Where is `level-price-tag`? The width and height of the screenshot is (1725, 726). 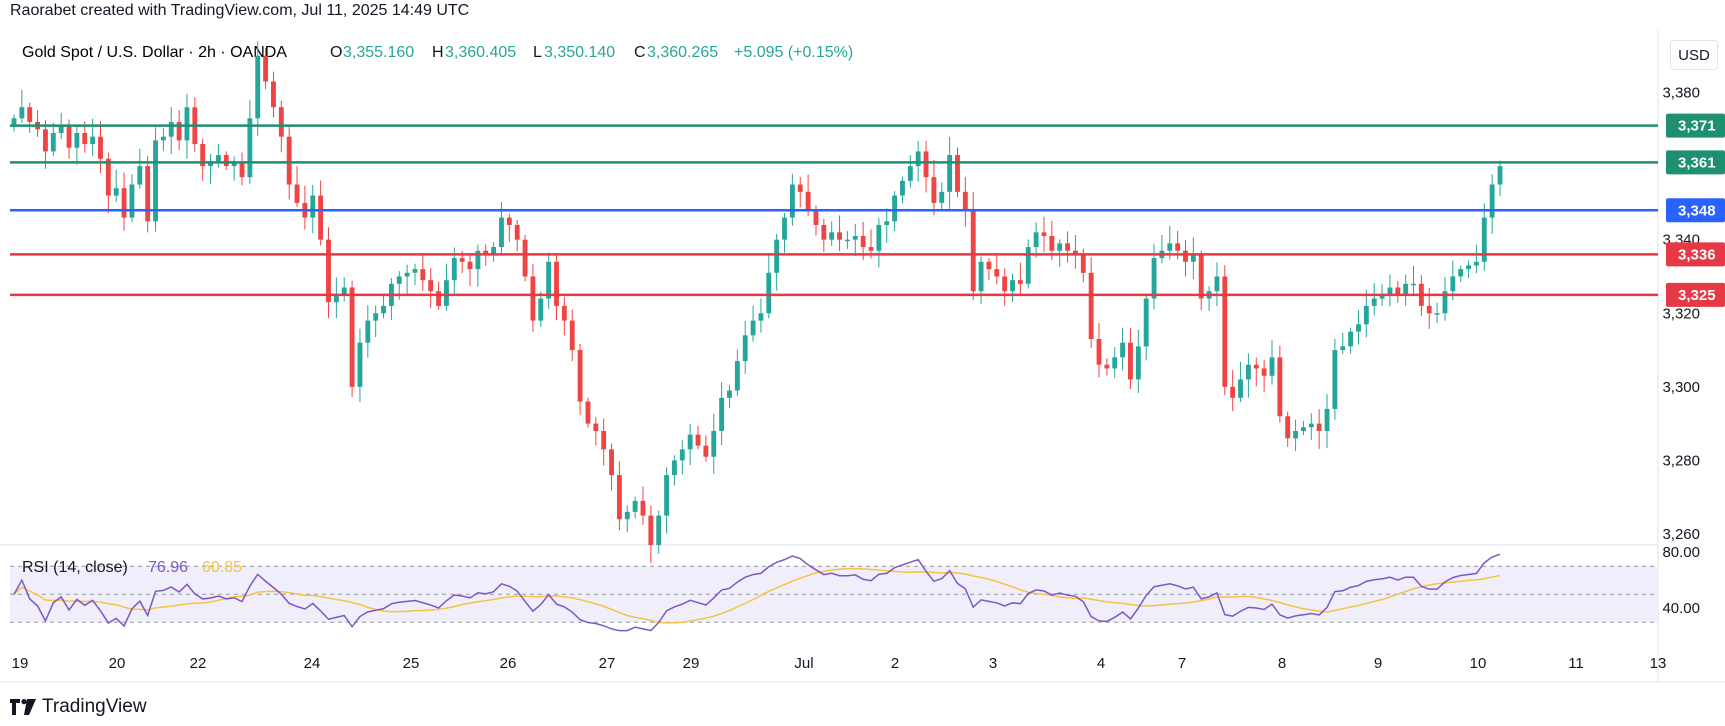
level-price-tag is located at coordinates (1695, 294).